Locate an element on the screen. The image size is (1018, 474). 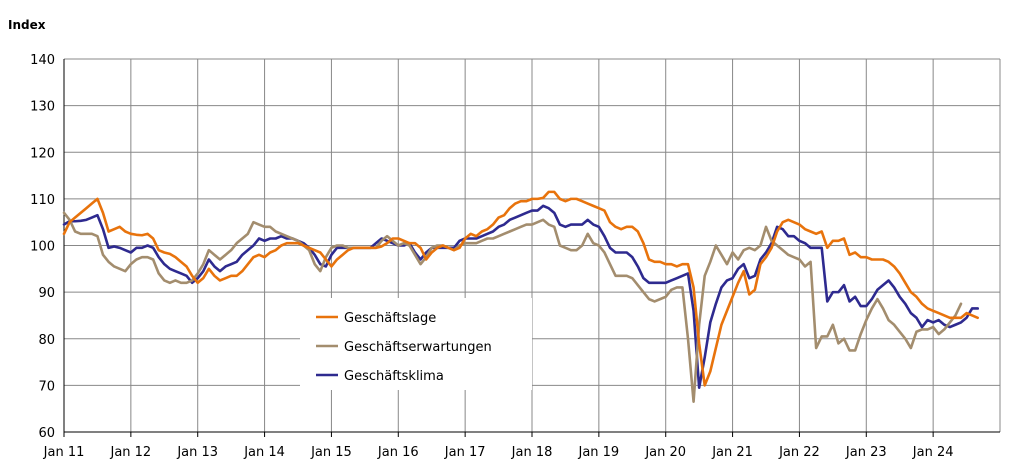
y-tick-label: 80 is located at coordinates (46, 340).